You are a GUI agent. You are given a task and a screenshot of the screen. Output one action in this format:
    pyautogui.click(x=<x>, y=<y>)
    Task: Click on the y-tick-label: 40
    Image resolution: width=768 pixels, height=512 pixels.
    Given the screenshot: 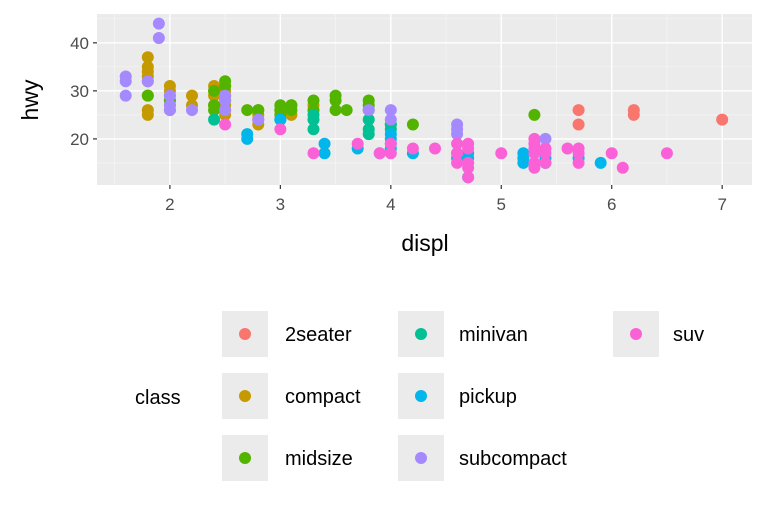 What is the action you would take?
    pyautogui.click(x=79, y=43)
    